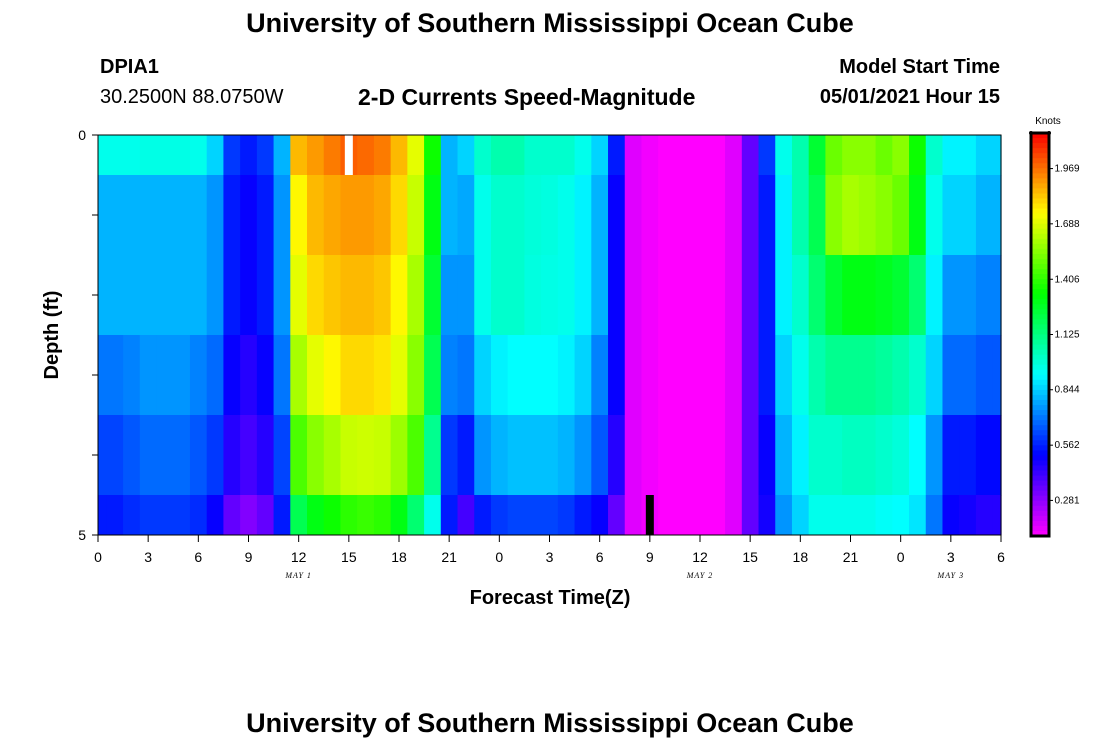 The image size is (1100, 750). I want to click on x-tick-label: 15, so click(349, 557).